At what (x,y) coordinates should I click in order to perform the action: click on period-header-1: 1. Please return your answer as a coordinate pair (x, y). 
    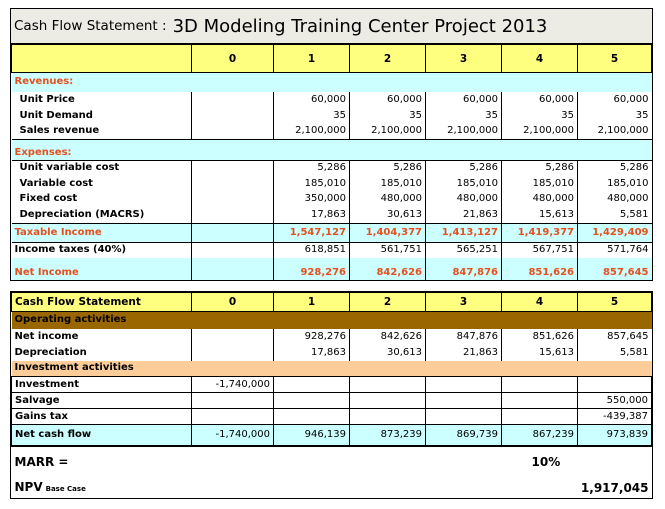
    Looking at the image, I should click on (311, 58).